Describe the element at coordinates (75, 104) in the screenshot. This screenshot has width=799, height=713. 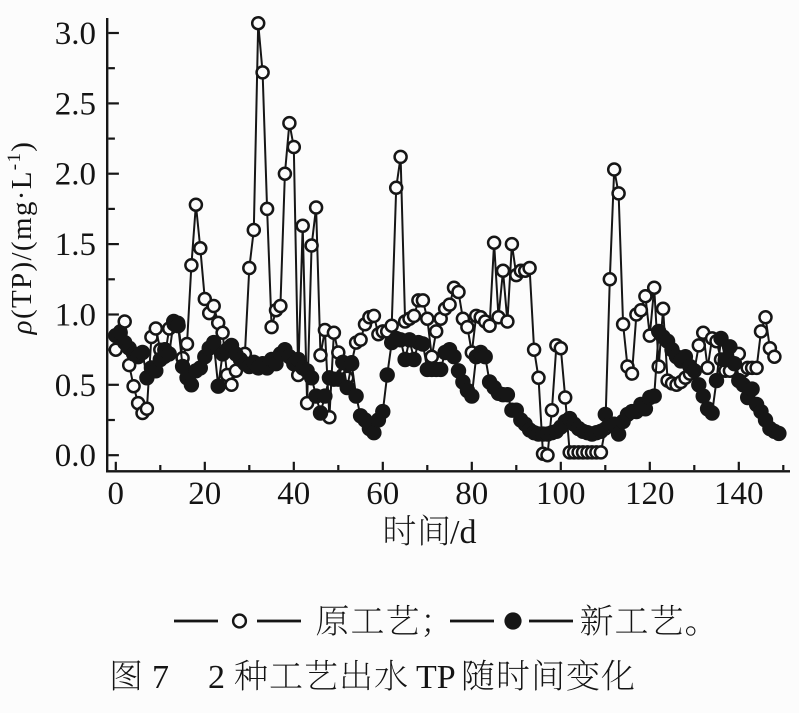
I see `svg-text: 2.5` at that location.